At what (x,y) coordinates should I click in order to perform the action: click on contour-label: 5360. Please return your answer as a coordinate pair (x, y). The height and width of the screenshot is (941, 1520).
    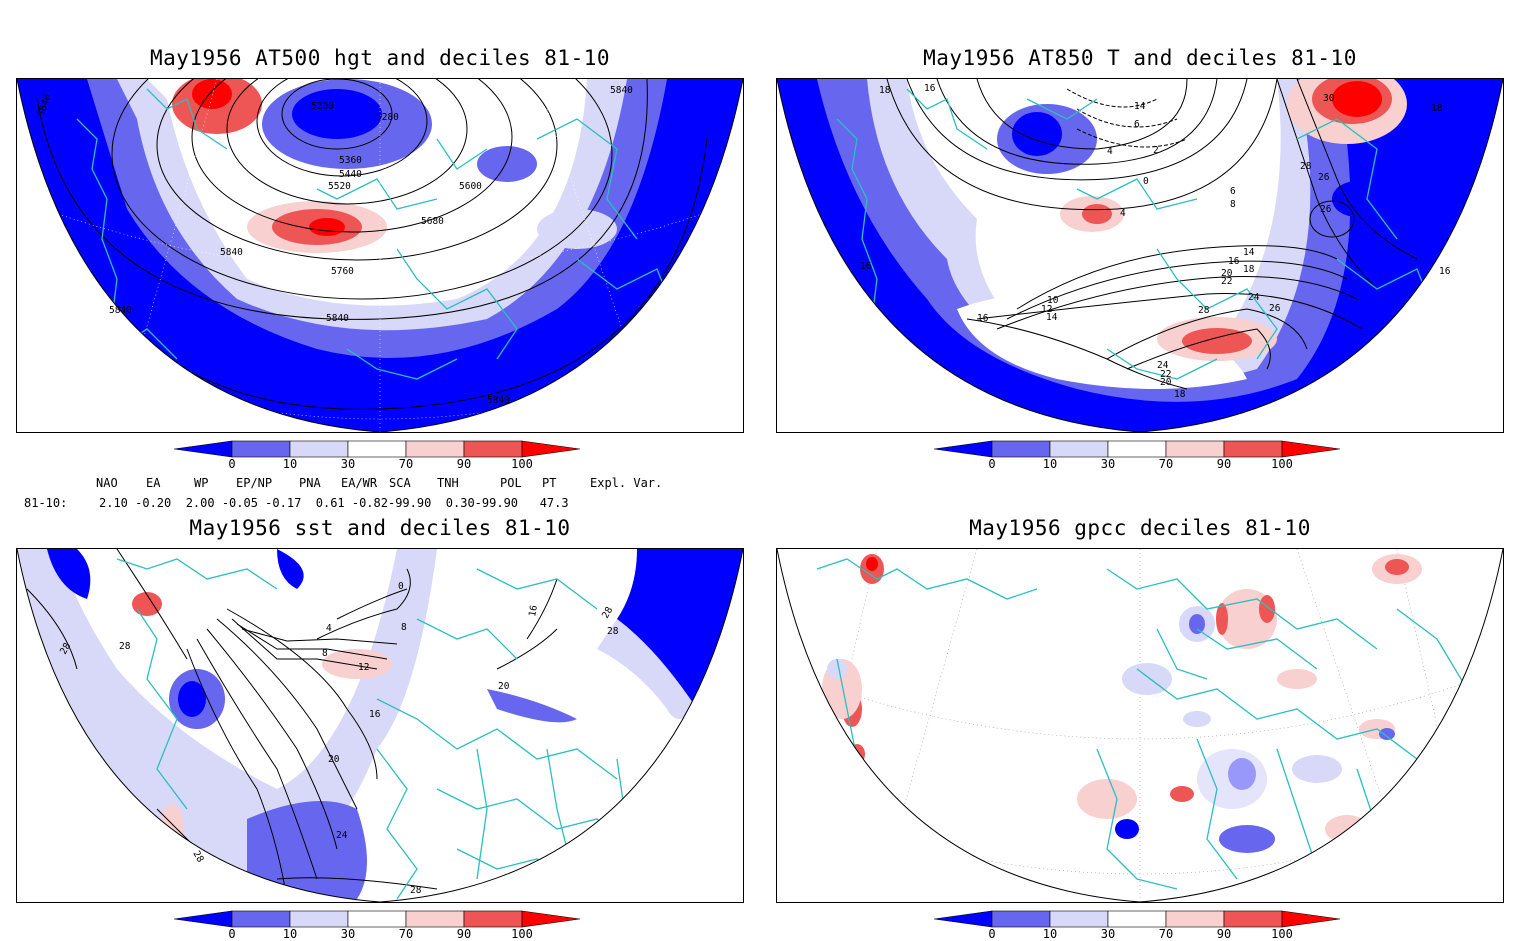
    Looking at the image, I should click on (350, 160).